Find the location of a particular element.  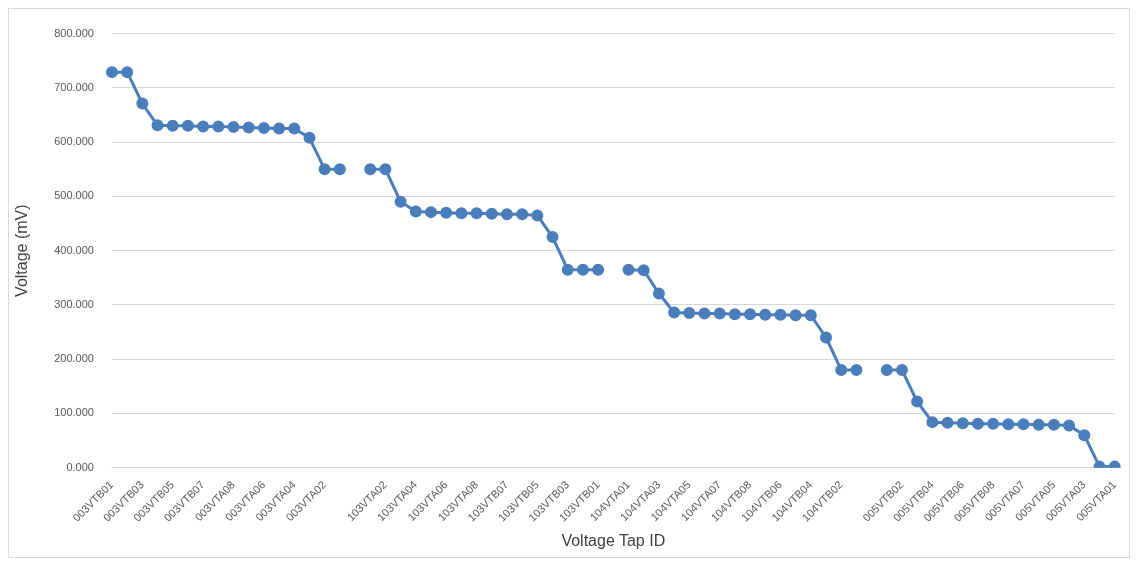

y-tick-label: 100.000 is located at coordinates (74, 412).